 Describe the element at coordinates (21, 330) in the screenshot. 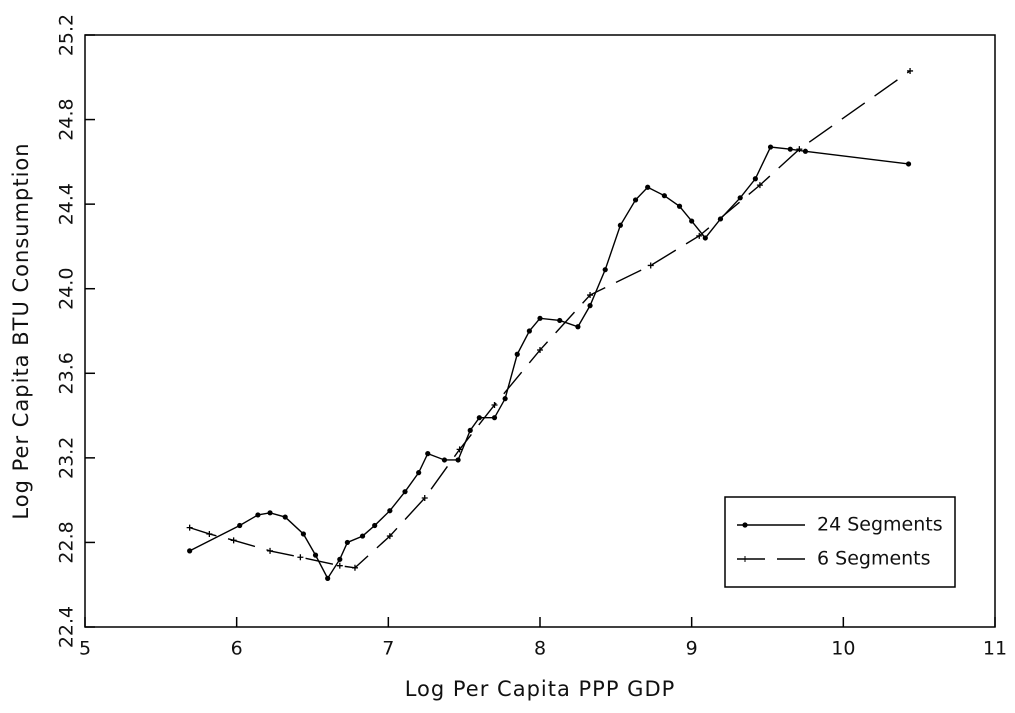

I see `y-axis-title: Log Per Capita BTU Consumption` at that location.